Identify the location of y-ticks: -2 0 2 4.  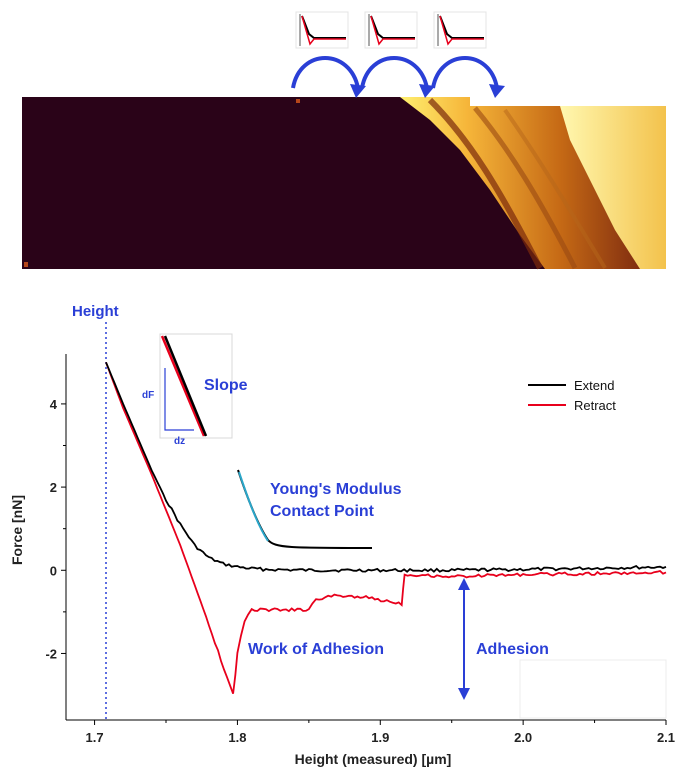
(55, 529).